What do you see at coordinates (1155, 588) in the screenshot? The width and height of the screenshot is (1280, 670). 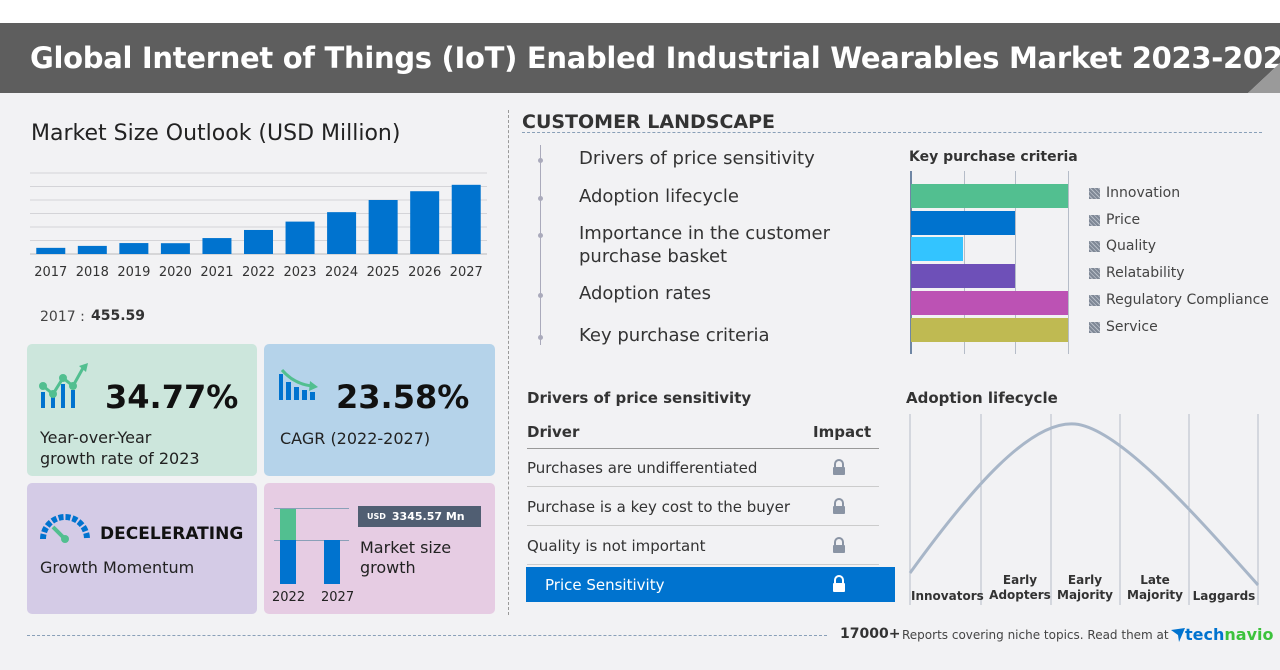 I see `adoption-stage-late-majority: Late Majority` at bounding box center [1155, 588].